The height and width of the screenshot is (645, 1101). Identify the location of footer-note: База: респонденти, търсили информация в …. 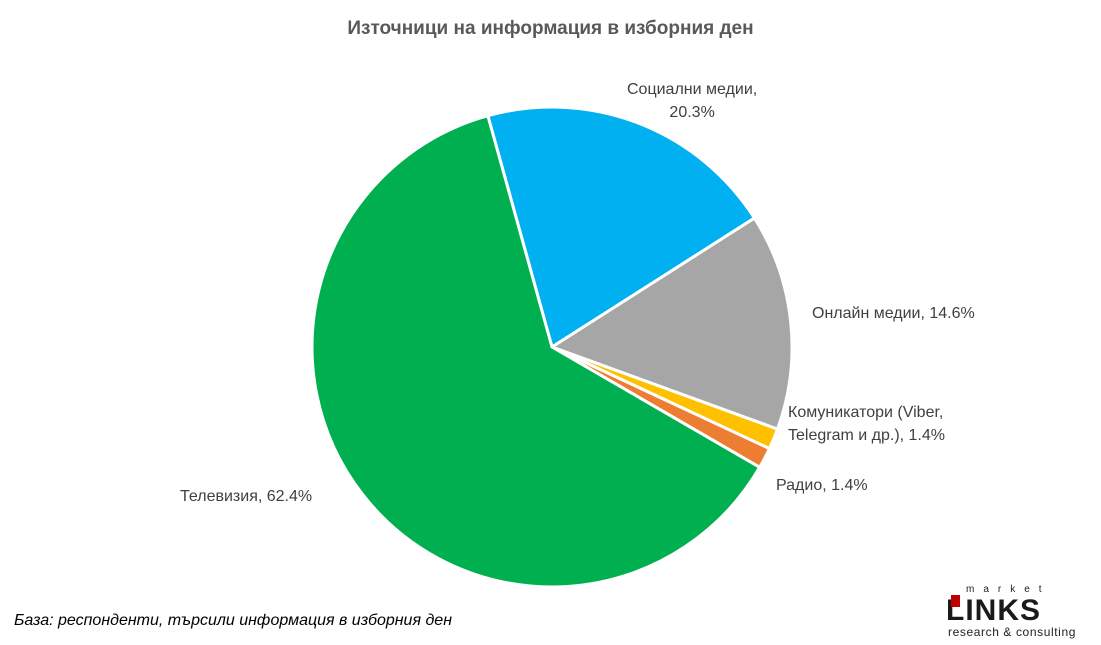
(233, 620).